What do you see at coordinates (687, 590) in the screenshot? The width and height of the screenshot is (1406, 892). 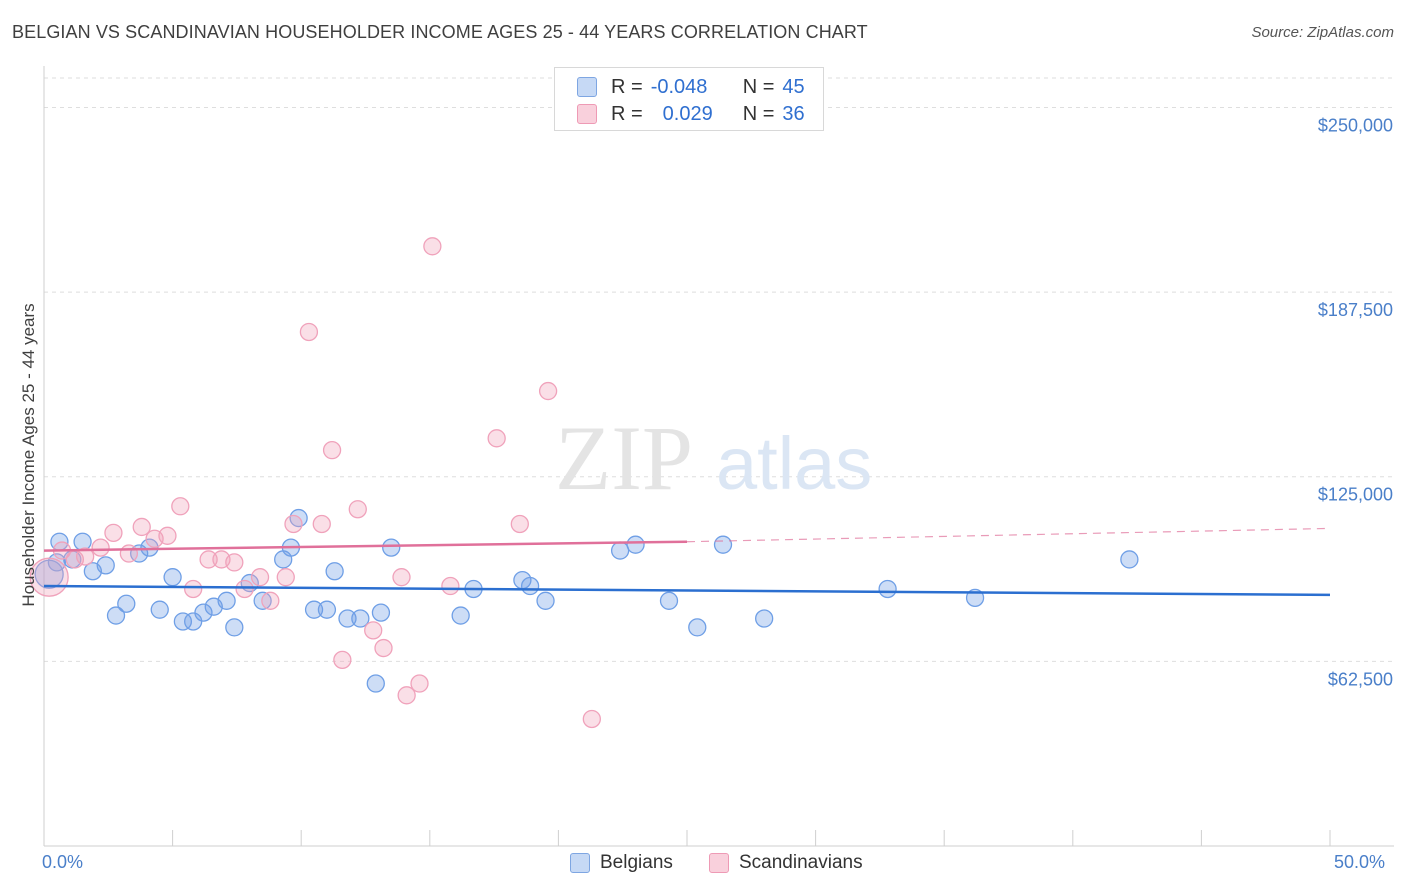 I see `belgians-trend-line` at bounding box center [687, 590].